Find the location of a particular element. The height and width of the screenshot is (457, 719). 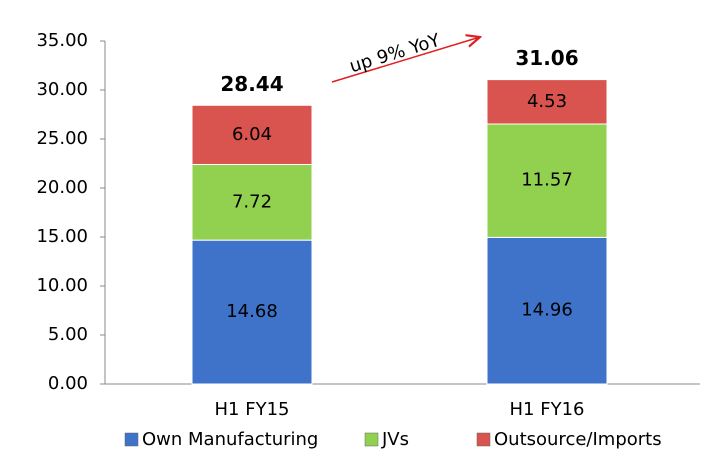

total: 28.44 is located at coordinates (251, 84).